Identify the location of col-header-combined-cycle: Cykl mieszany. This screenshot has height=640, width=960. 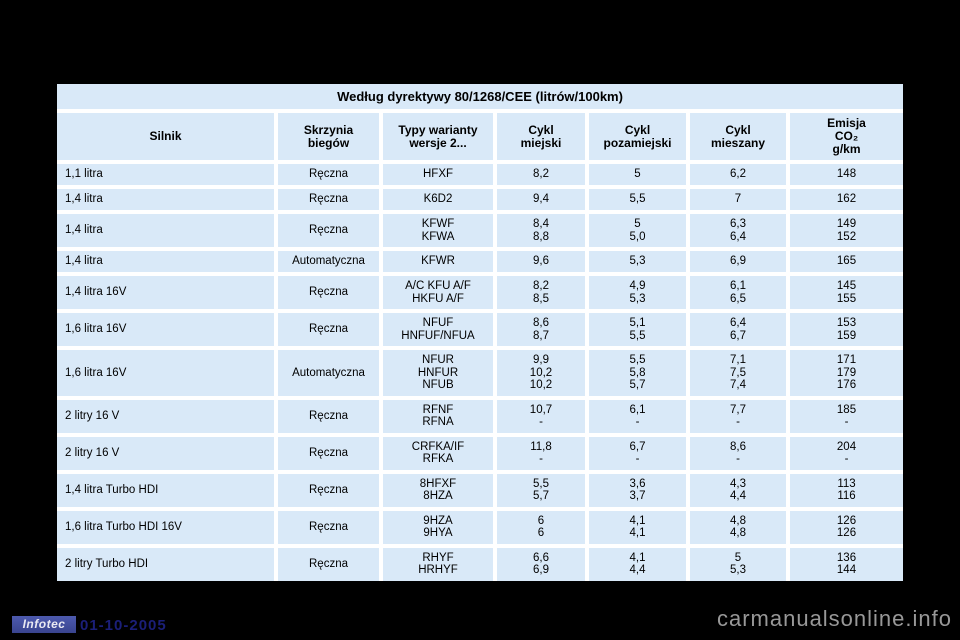
(738, 136).